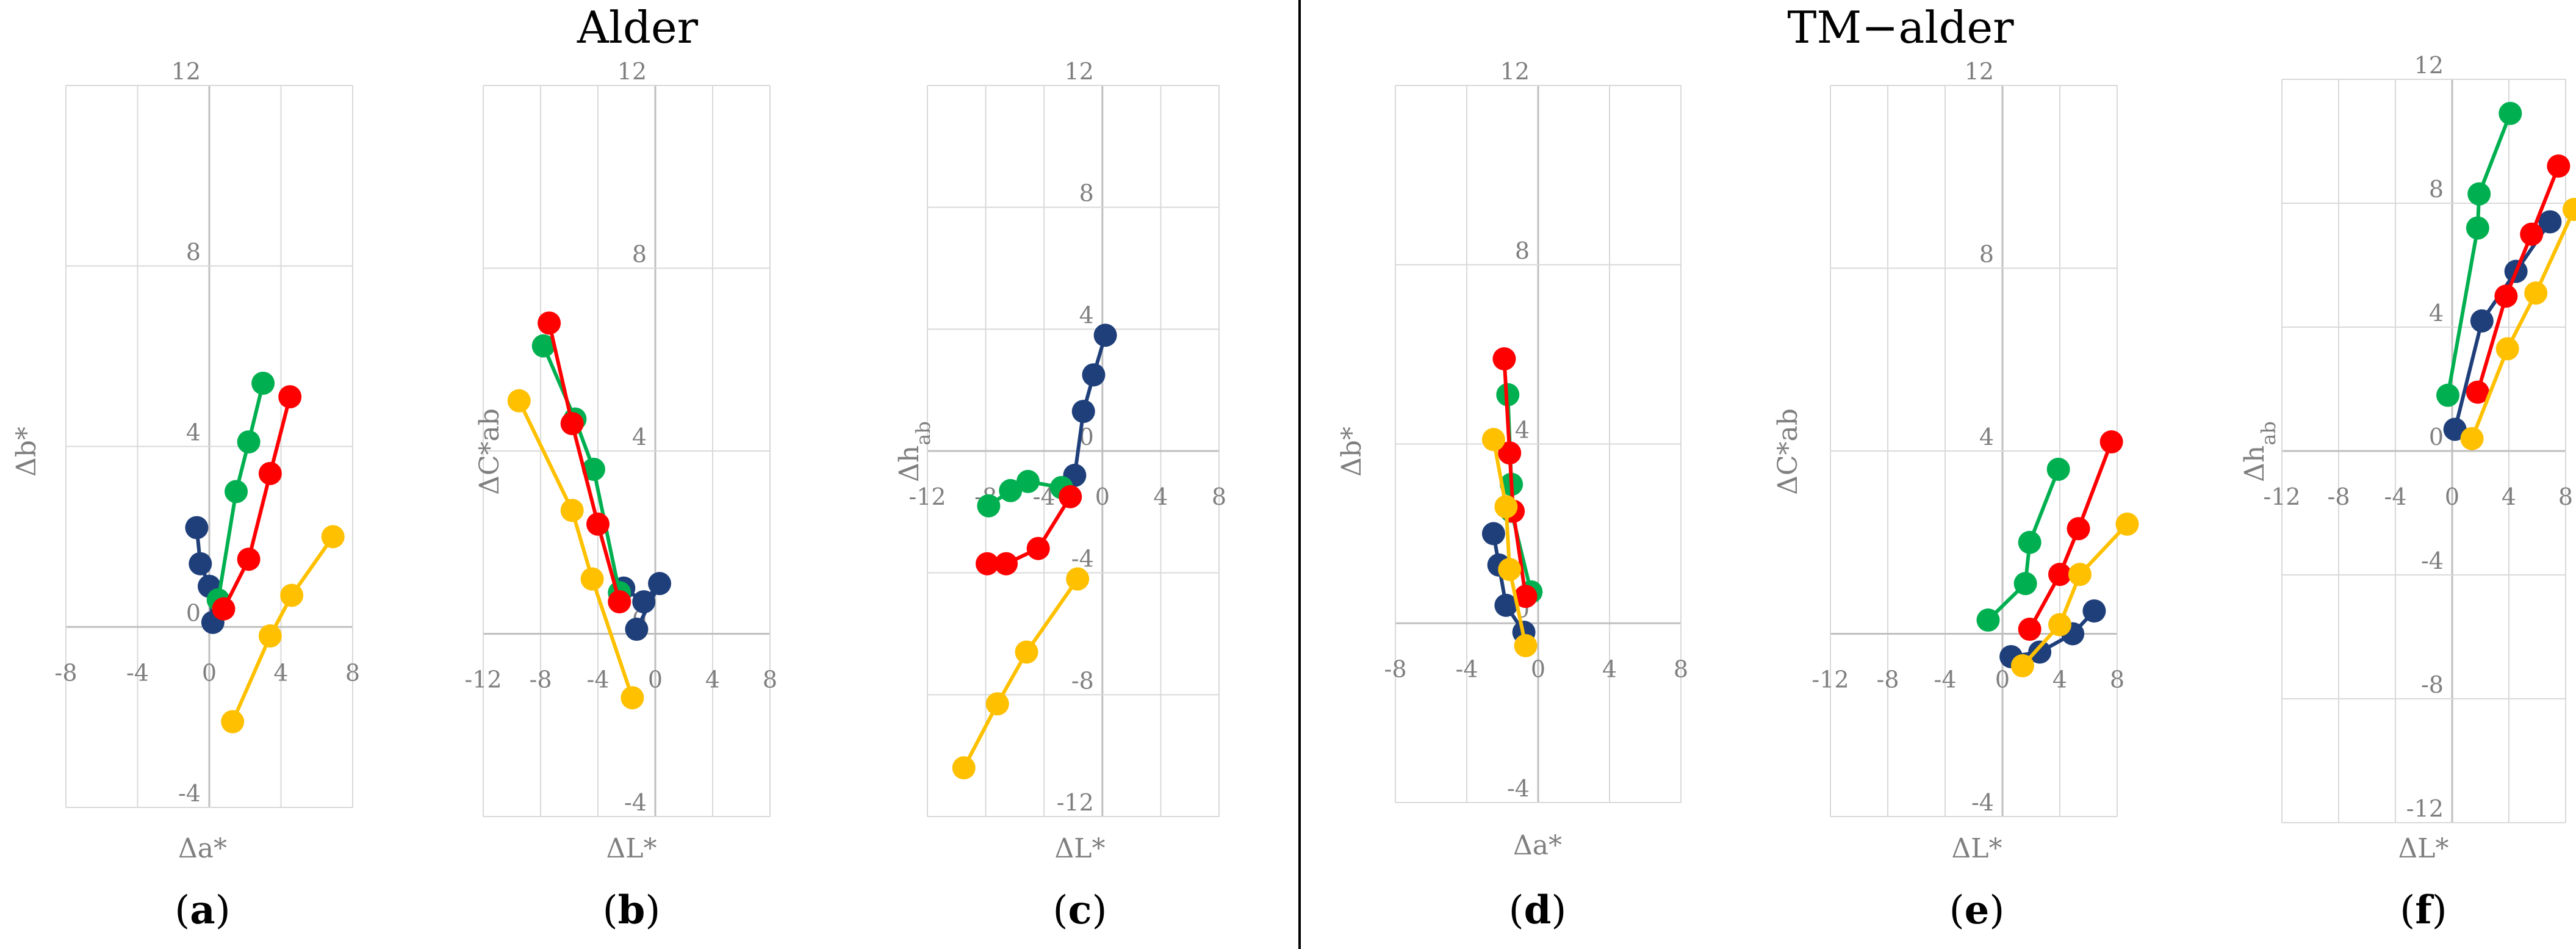 The image size is (2576, 949). I want to click on y-axis-title: Δb*, so click(1351, 452).